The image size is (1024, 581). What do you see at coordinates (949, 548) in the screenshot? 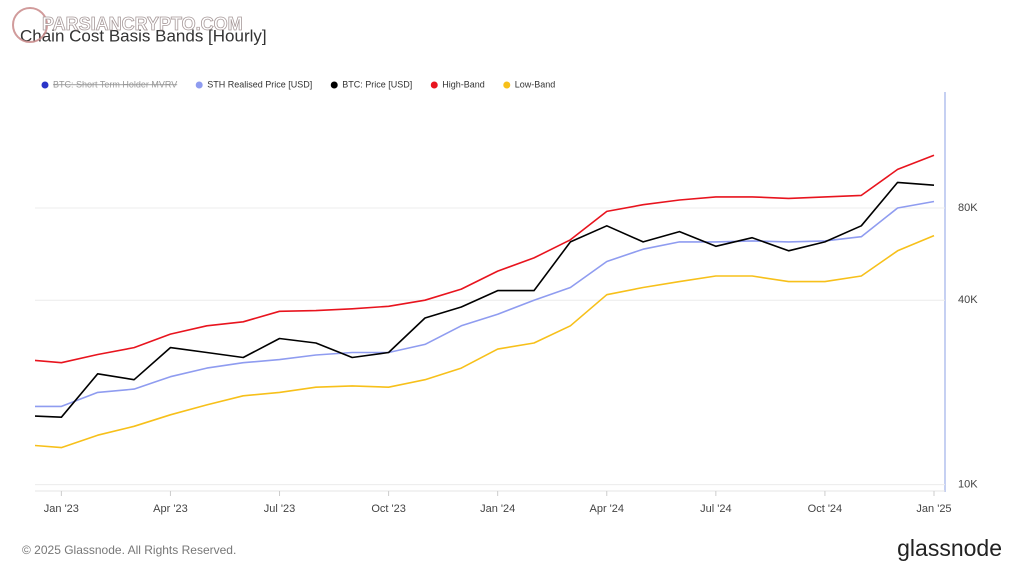
I see `brand-logo: glassnode` at bounding box center [949, 548].